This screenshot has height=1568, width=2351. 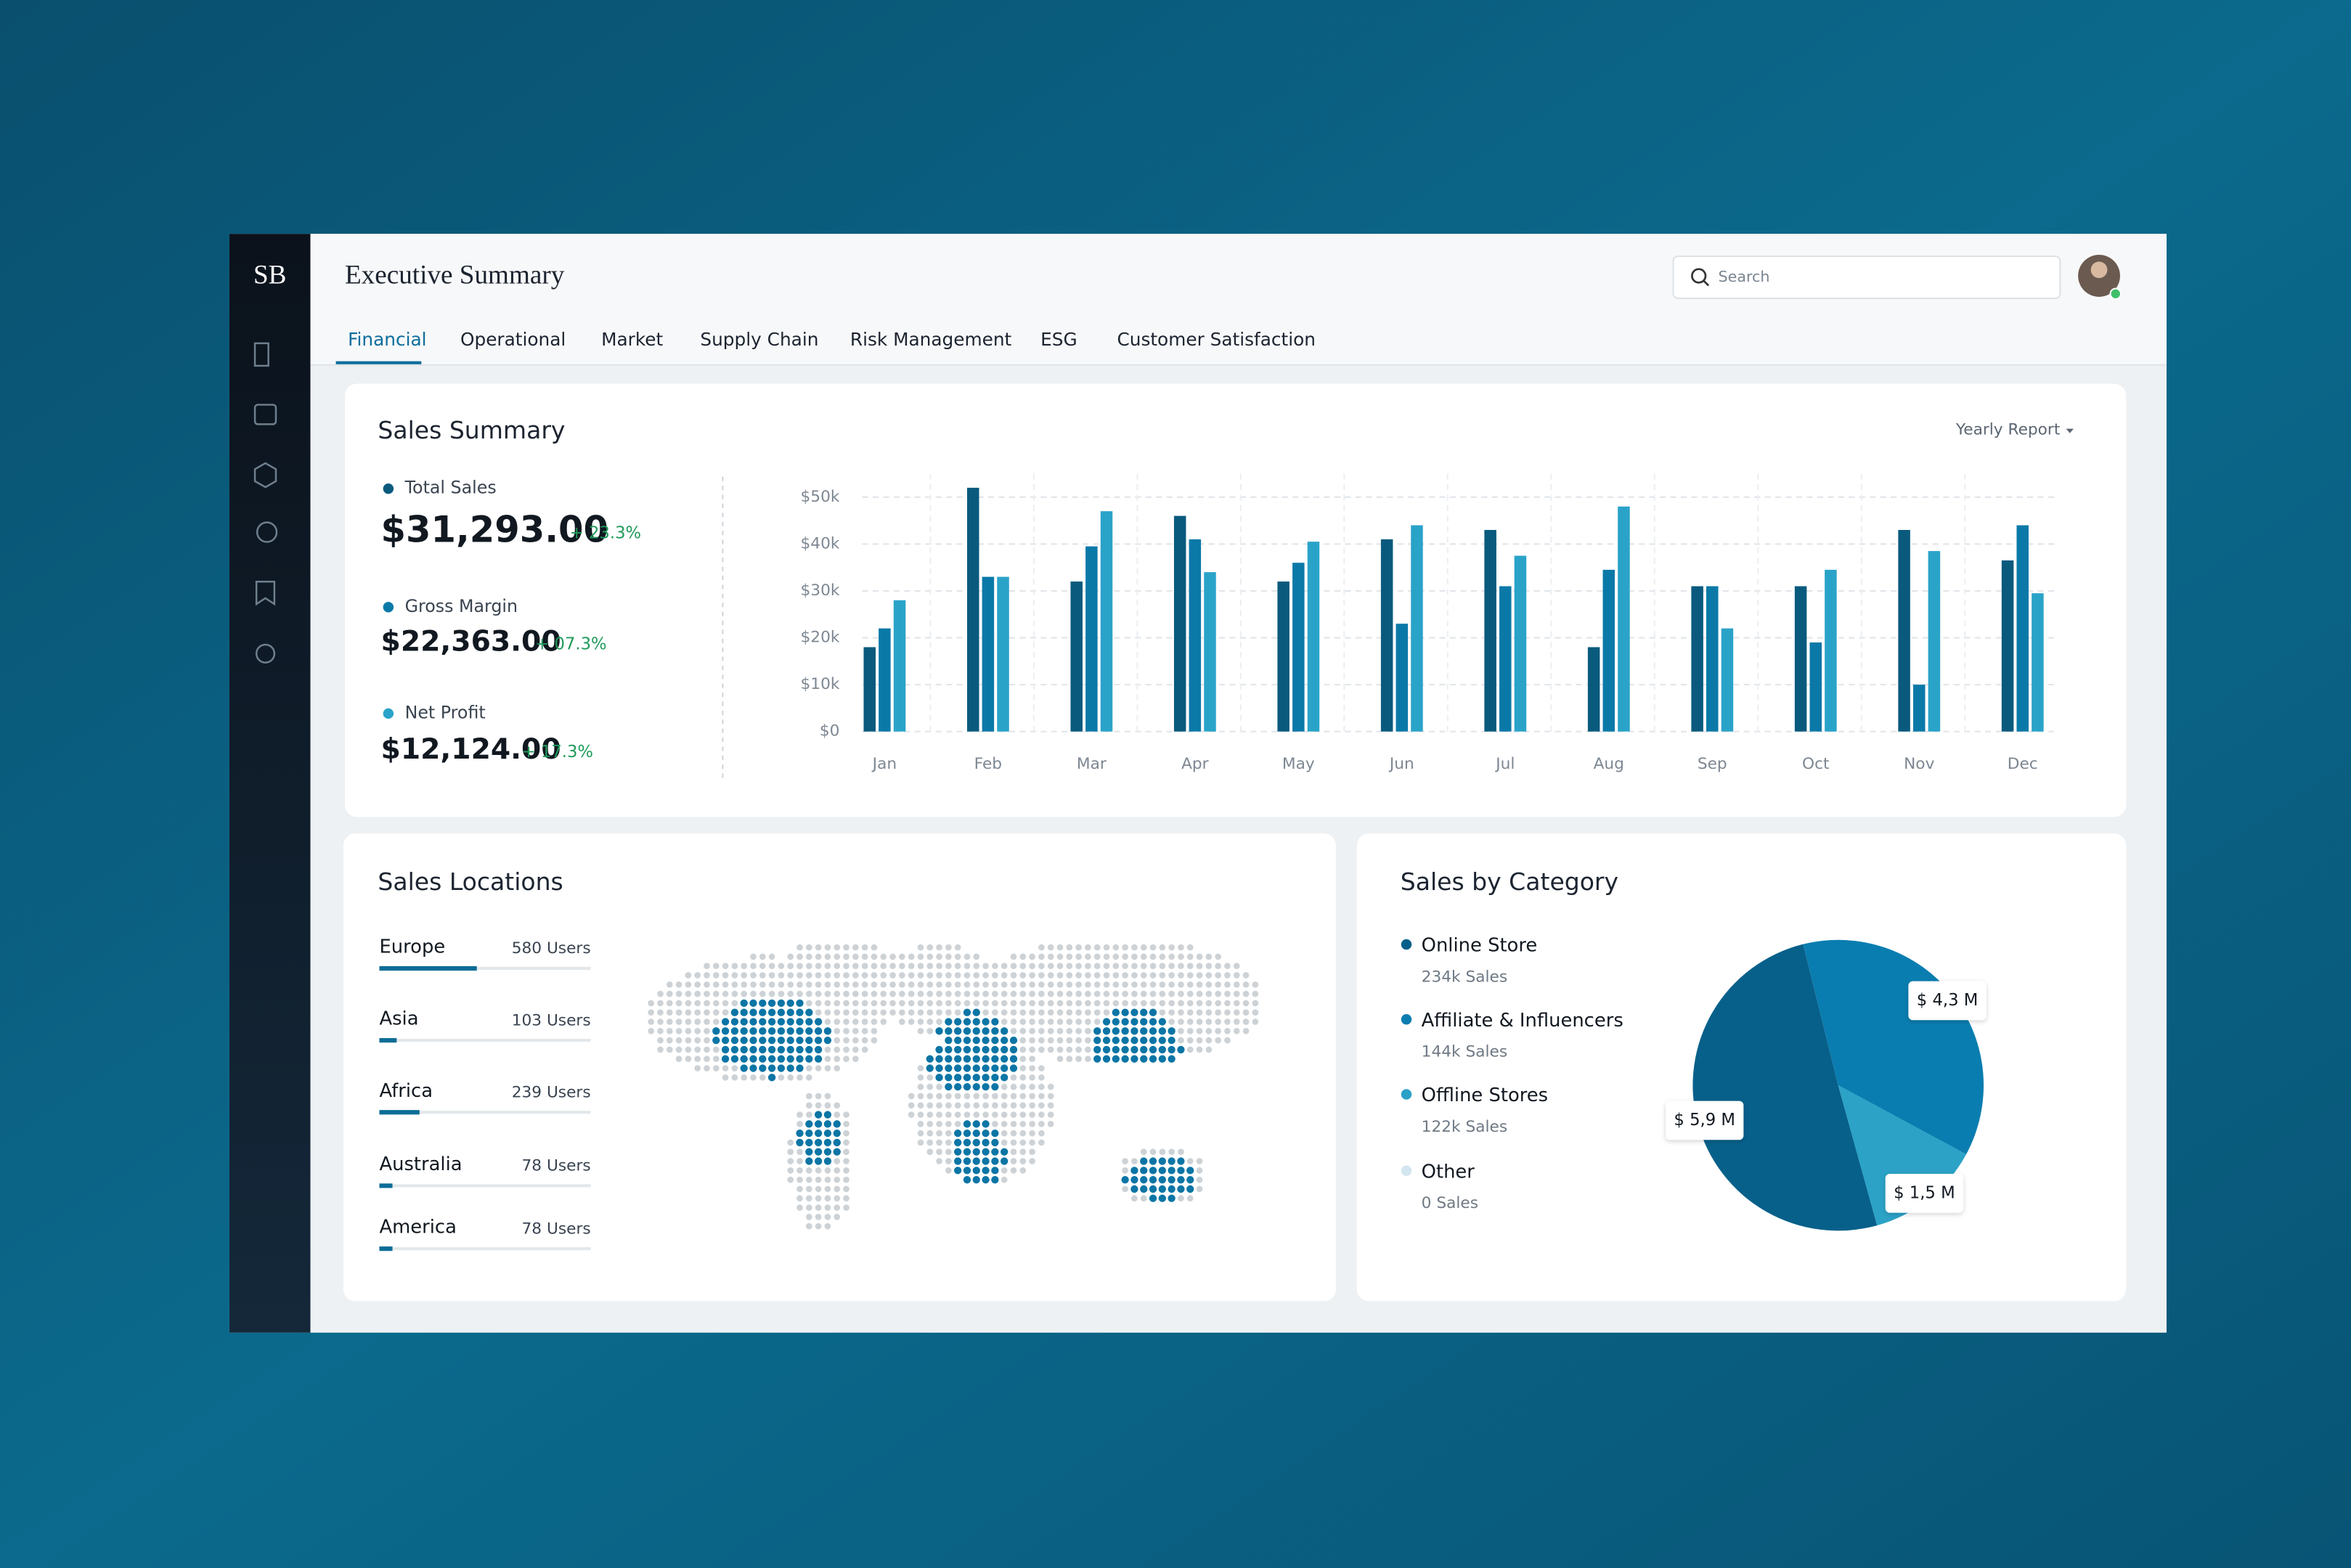 I want to click on tab: Financial, so click(x=387, y=340).